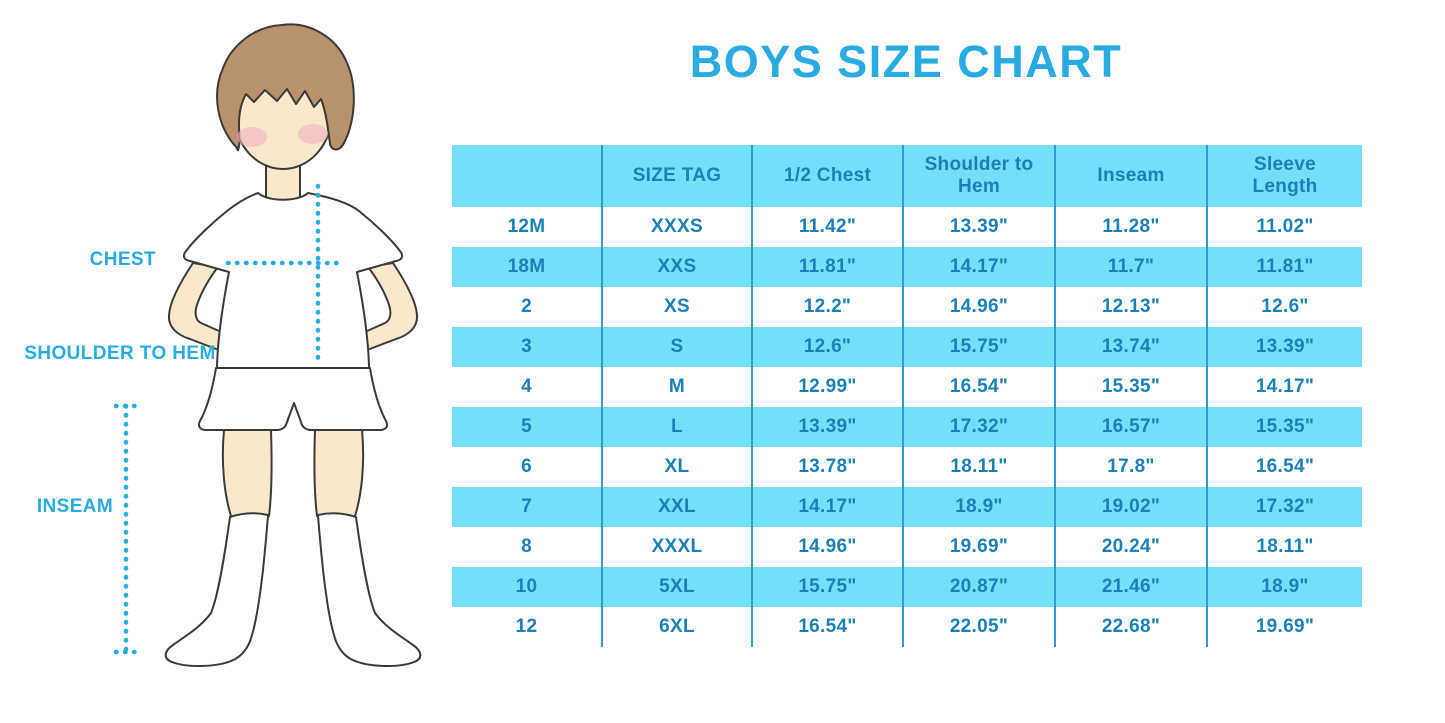  What do you see at coordinates (678, 267) in the screenshot?
I see `size-value: XXS` at bounding box center [678, 267].